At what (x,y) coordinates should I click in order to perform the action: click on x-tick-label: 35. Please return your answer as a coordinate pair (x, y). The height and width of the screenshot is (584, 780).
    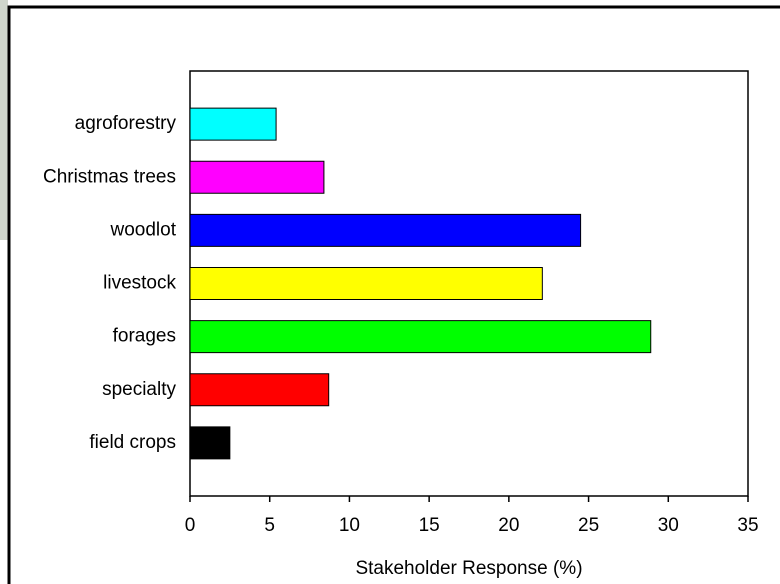
    Looking at the image, I should click on (747, 525).